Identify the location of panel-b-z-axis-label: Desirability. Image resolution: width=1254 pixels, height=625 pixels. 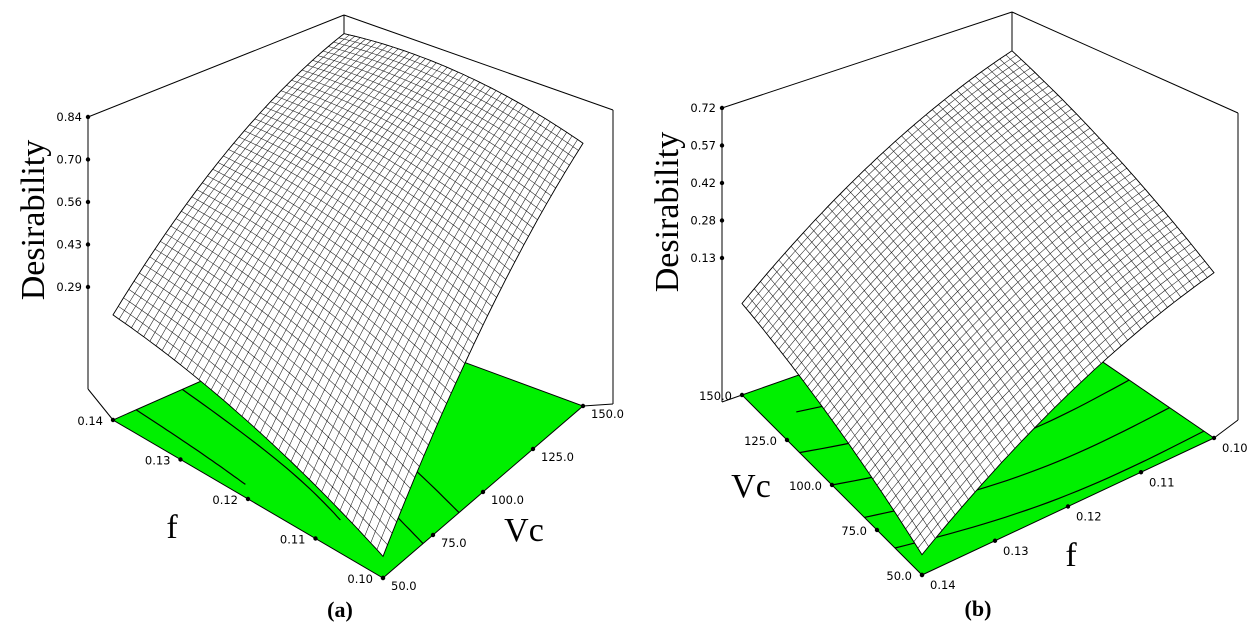
(667, 212).